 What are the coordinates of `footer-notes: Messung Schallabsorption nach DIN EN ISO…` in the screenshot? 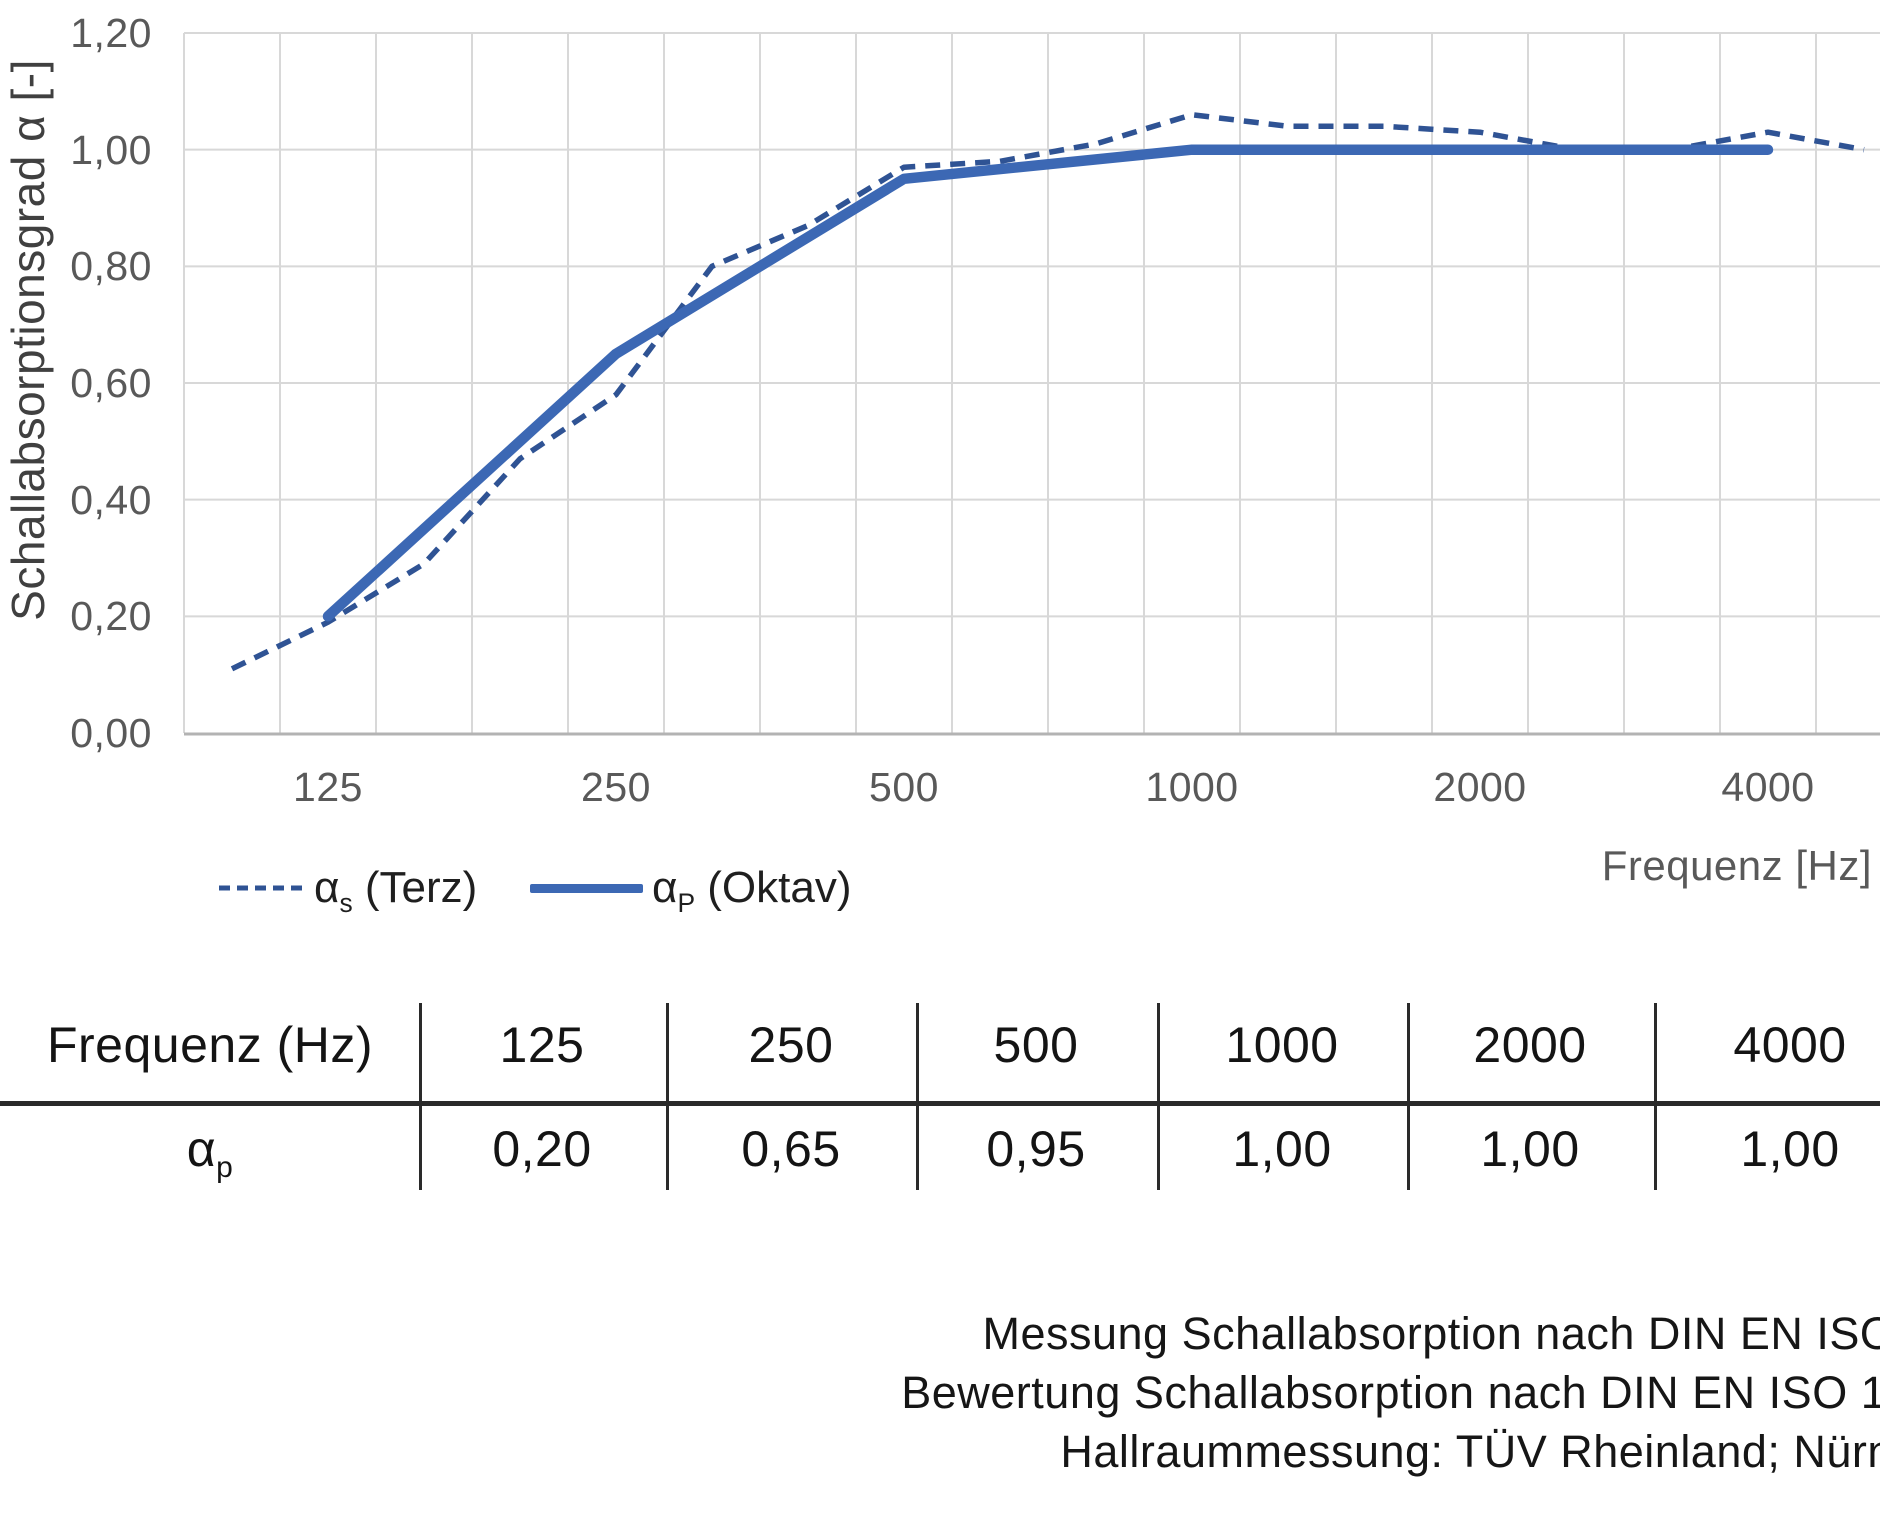 It's located at (1220, 1392).